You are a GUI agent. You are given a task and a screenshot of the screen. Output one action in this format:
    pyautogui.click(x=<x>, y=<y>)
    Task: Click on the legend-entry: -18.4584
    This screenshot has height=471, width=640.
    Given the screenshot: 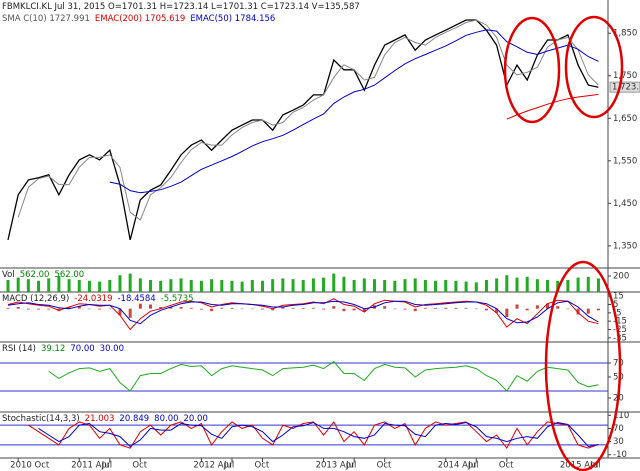 What is the action you would take?
    pyautogui.click(x=136, y=299)
    